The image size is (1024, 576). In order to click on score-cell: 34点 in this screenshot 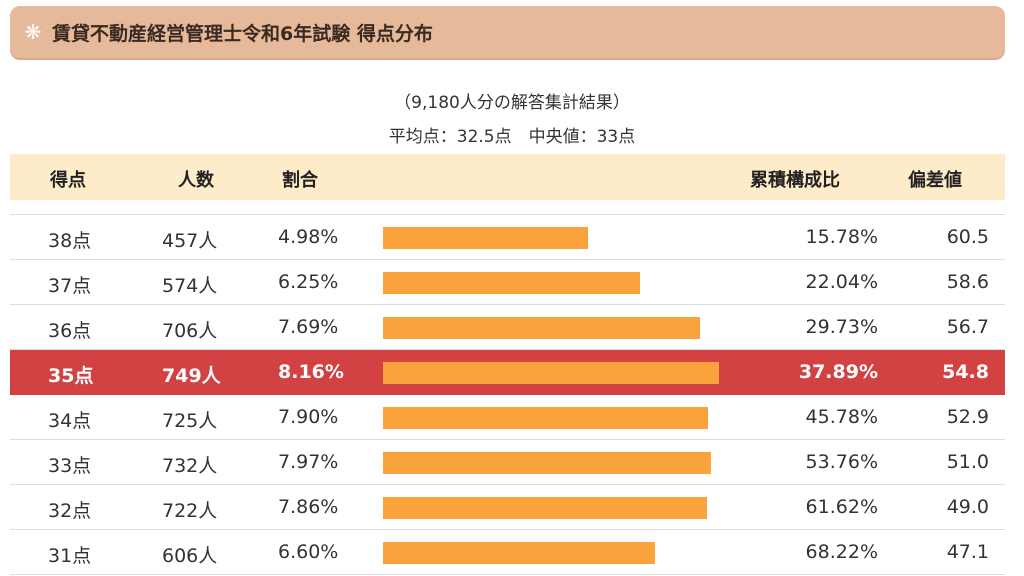, I will do `click(70, 421)`.